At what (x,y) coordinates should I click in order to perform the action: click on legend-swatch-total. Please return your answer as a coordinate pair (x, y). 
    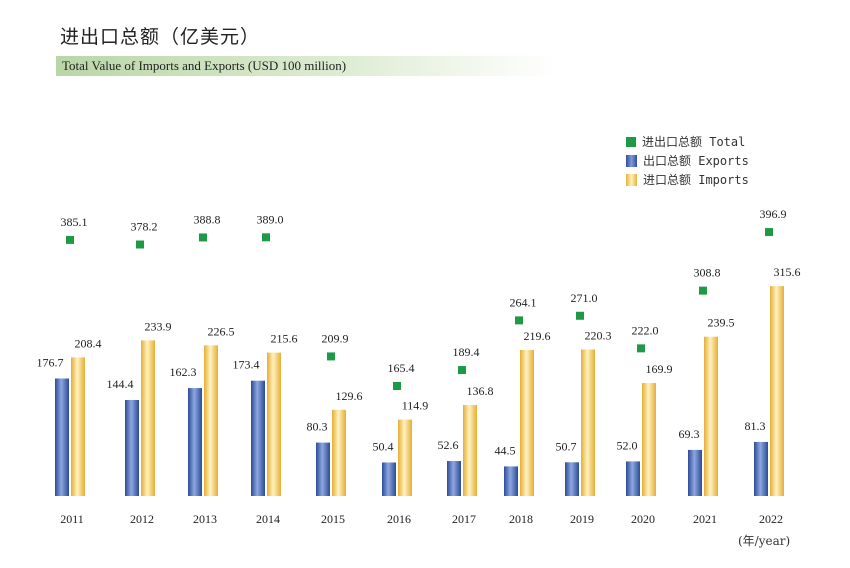
    Looking at the image, I should click on (631, 141).